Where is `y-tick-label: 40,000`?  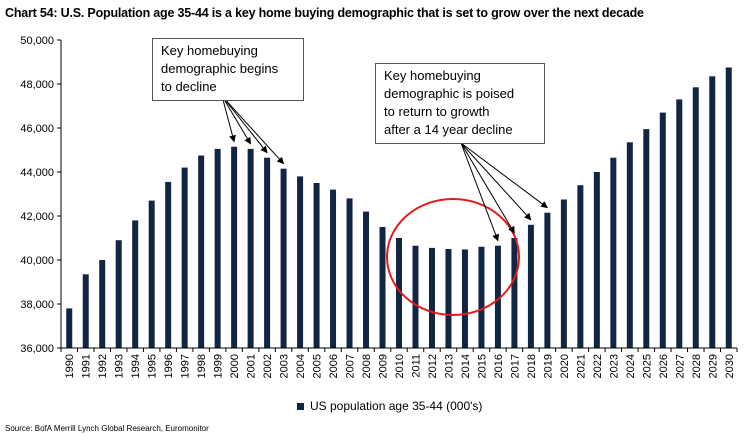 y-tick-label: 40,000 is located at coordinates (37, 261).